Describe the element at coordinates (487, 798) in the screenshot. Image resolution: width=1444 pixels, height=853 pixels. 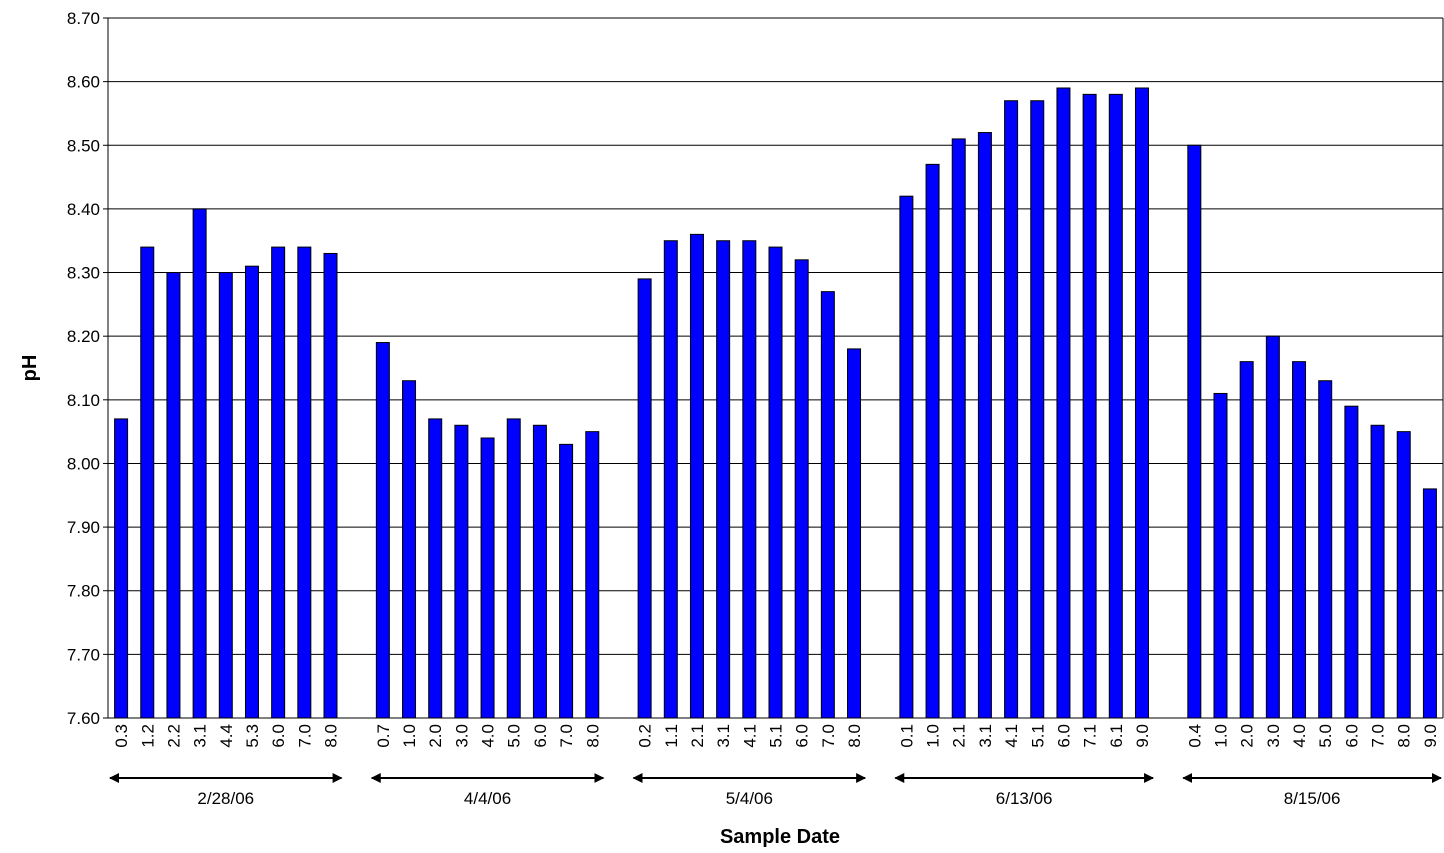
I see `group-label: 4/4/06` at that location.